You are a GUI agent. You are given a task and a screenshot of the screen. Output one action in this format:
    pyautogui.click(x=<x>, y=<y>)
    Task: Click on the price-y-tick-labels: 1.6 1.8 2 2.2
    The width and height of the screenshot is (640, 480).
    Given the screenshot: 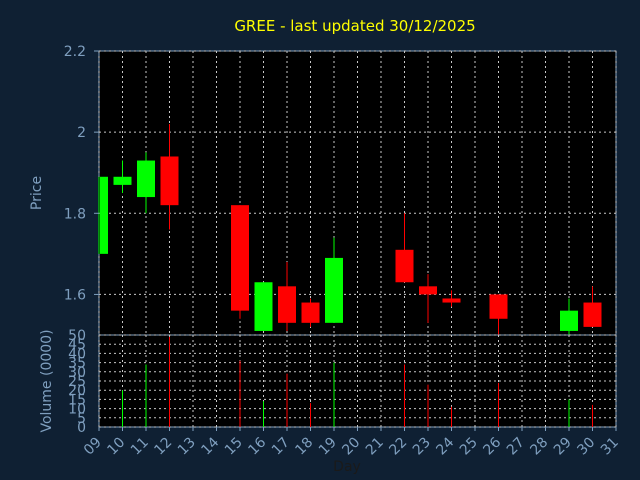 What is the action you would take?
    pyautogui.click(x=81, y=173)
    